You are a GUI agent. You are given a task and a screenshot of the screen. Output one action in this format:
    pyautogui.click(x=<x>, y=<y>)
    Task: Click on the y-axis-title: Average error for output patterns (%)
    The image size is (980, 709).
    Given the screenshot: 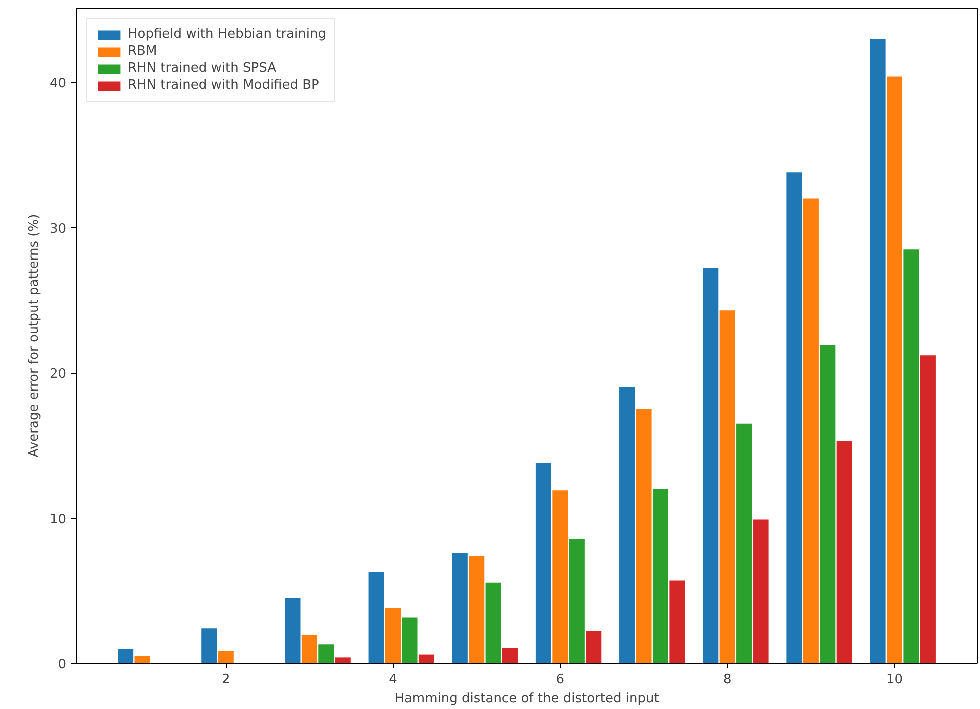 What is the action you would take?
    pyautogui.click(x=34, y=336)
    